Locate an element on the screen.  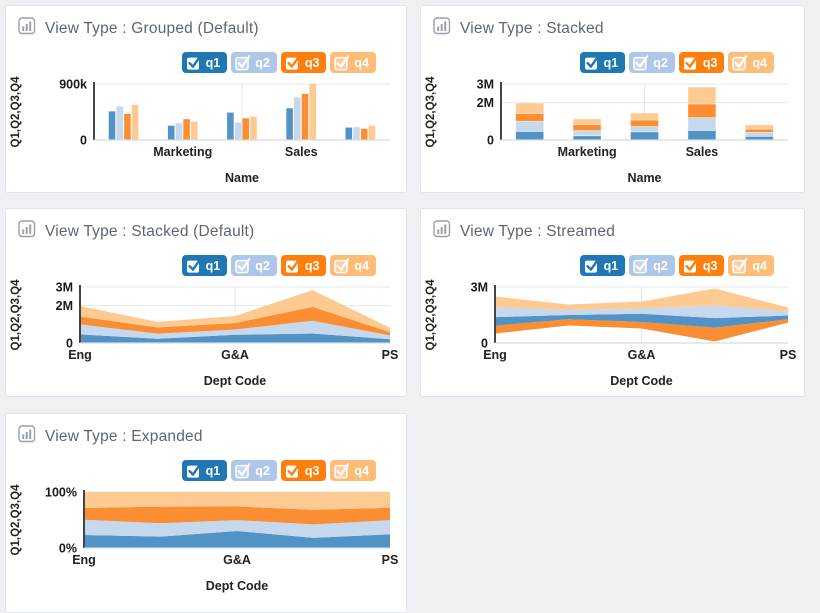
svg-text: 100% is located at coordinates (61, 493).